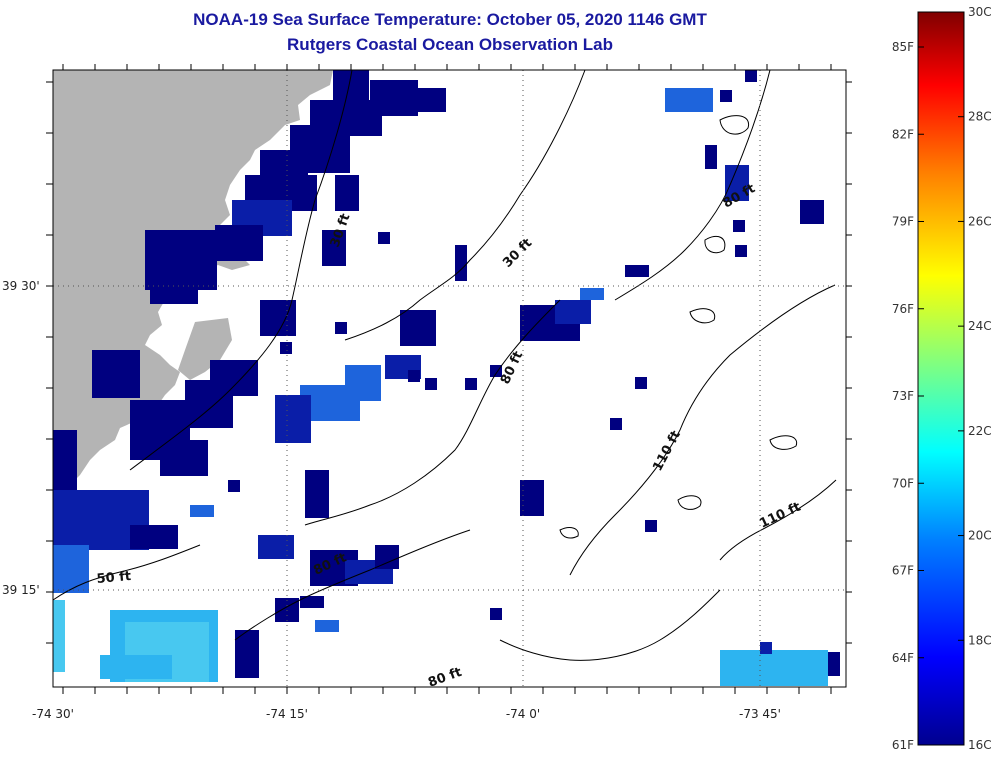  Describe the element at coordinates (53, 714) in the screenshot. I see `lon-label: -74 30'` at that location.